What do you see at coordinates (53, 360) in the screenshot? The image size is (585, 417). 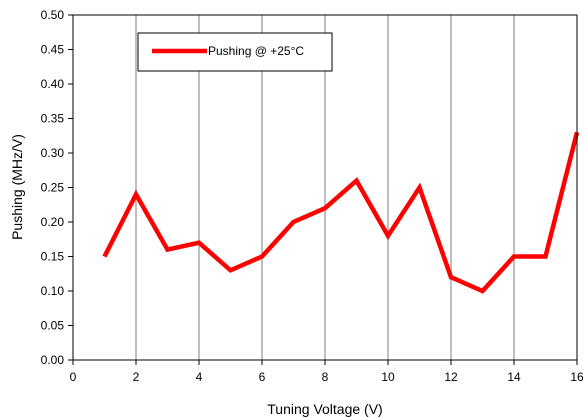 I see `y-tick-label: 0.00` at bounding box center [53, 360].